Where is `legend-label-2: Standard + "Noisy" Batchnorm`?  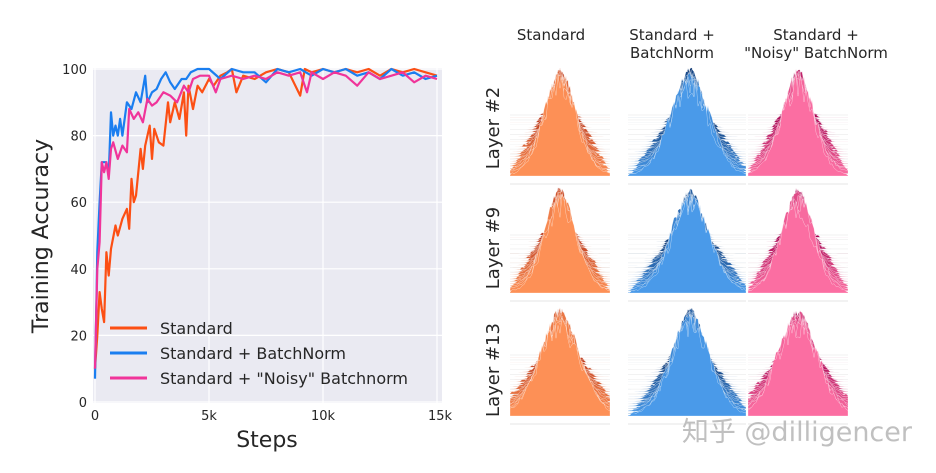 legend-label-2: Standard + "Noisy" Batchnorm is located at coordinates (284, 378).